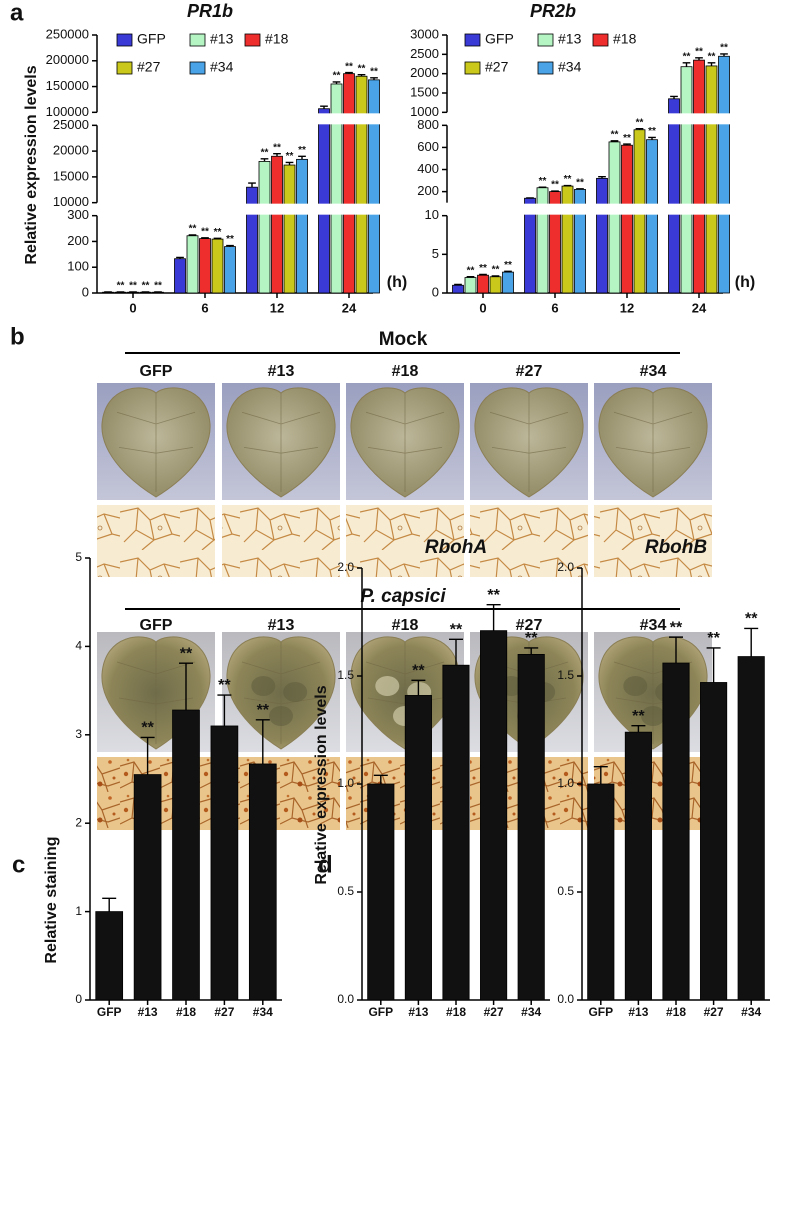 The width and height of the screenshot is (787, 1218). What do you see at coordinates (132, 307) in the screenshot?
I see `x-tick-label: 0` at bounding box center [132, 307].